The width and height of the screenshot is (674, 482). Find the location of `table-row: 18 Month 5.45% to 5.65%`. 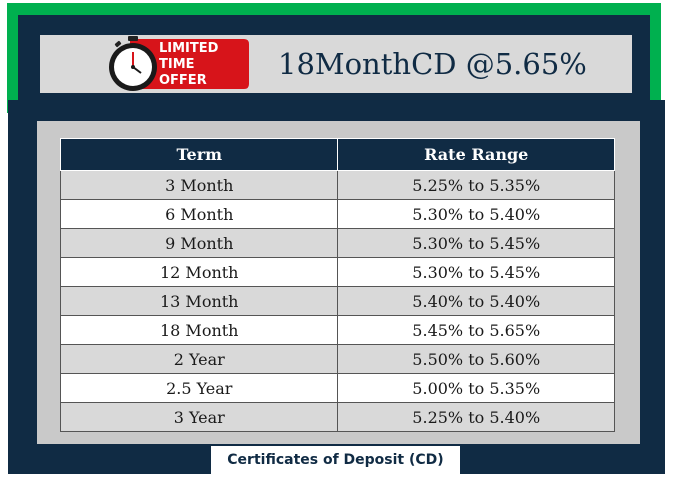

table-row: 18 Month 5.45% to 5.65% is located at coordinates (337, 330).